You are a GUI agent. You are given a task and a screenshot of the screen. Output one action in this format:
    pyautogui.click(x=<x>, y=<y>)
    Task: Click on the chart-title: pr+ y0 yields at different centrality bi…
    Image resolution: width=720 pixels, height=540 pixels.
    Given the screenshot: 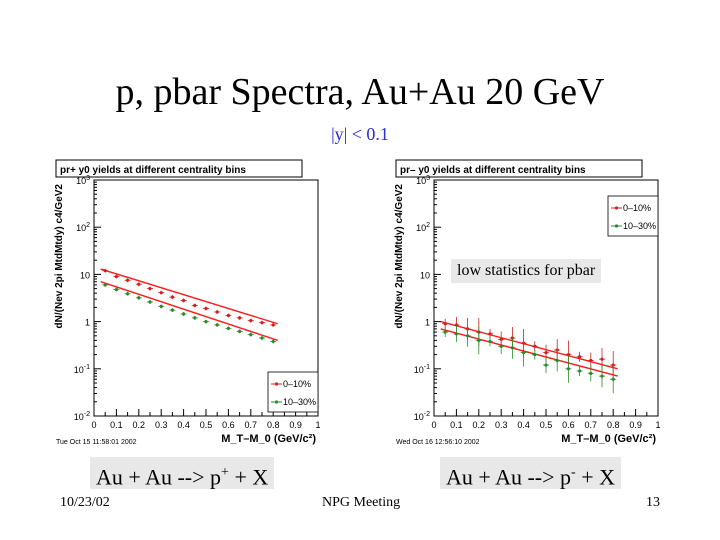 What is the action you would take?
    pyautogui.click(x=153, y=170)
    